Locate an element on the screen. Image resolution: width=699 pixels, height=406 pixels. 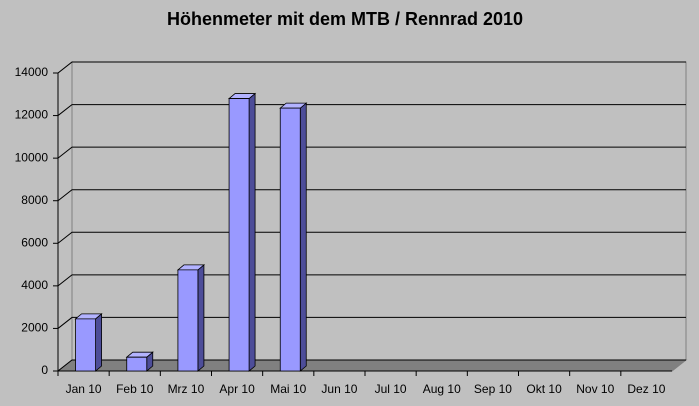
x-tick-label: Apr 10 is located at coordinates (237, 389).